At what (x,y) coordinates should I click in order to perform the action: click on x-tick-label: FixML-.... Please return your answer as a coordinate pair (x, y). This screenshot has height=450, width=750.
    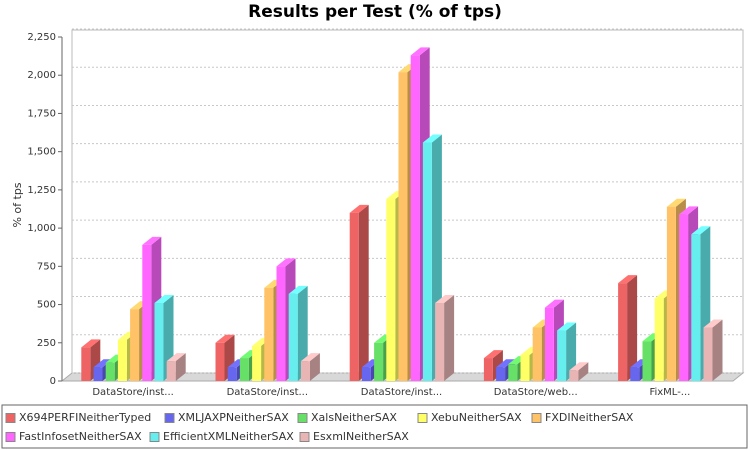
    Looking at the image, I should click on (669, 392).